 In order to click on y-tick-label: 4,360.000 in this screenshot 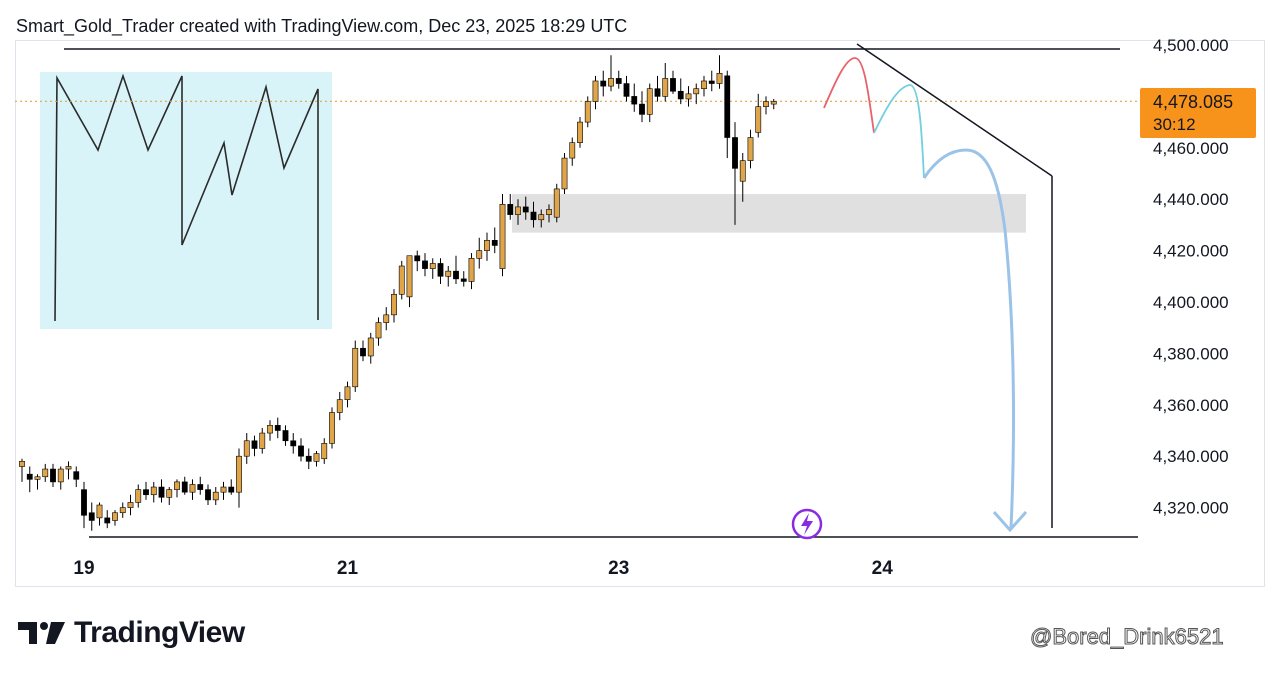, I will do `click(1191, 405)`.